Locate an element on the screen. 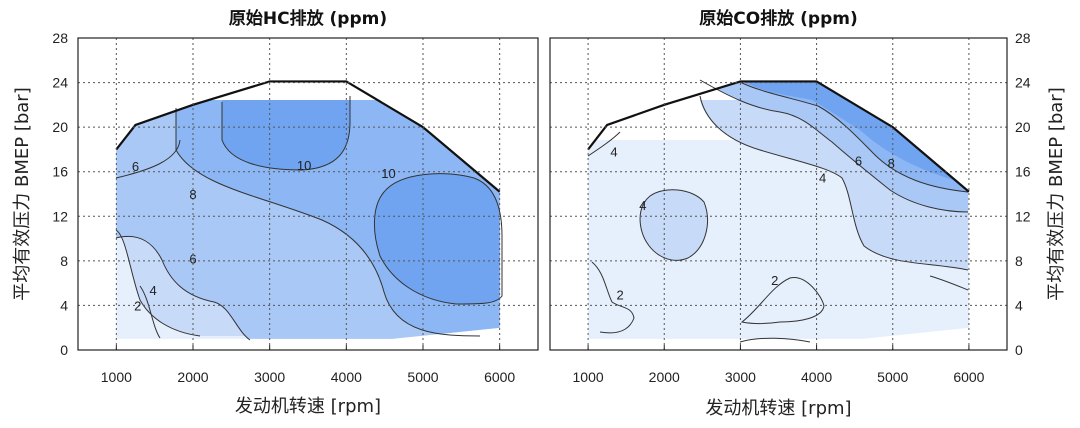 This screenshot has width=1080, height=428. co-title: 原始CO排放 (ppm) is located at coordinates (778, 18).